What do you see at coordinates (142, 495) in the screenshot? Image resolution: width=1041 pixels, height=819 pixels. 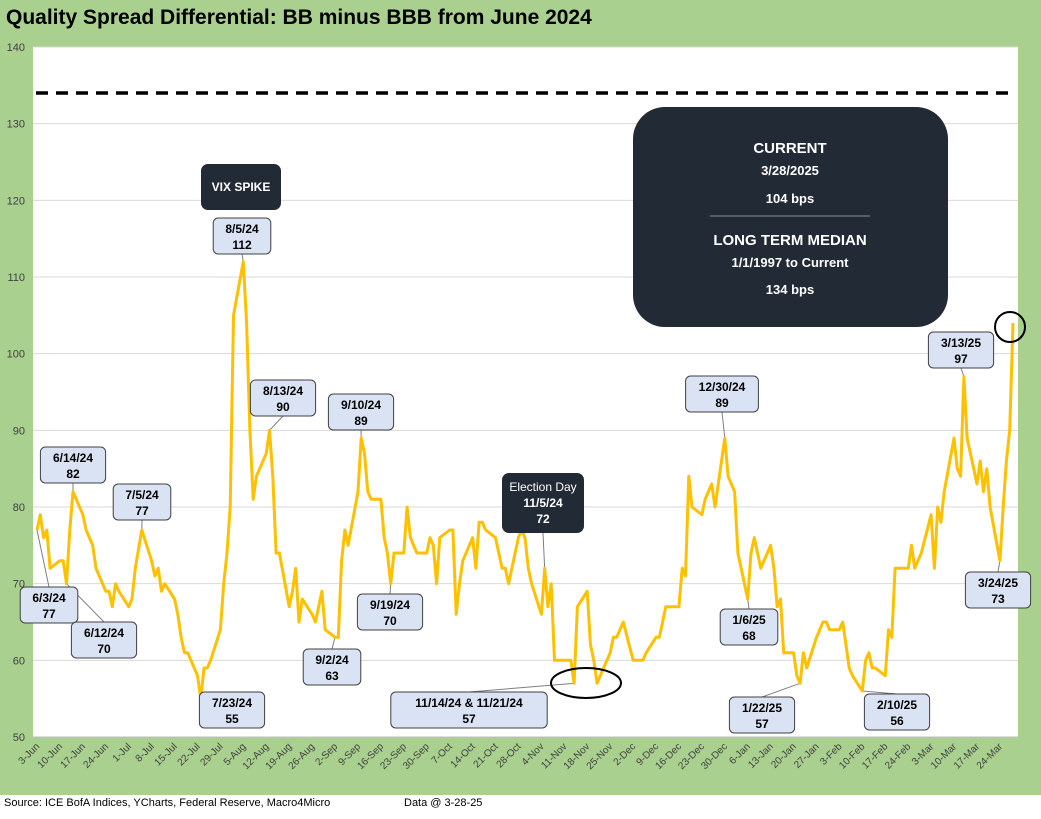 I see `callout-date: 7/5/24` at bounding box center [142, 495].